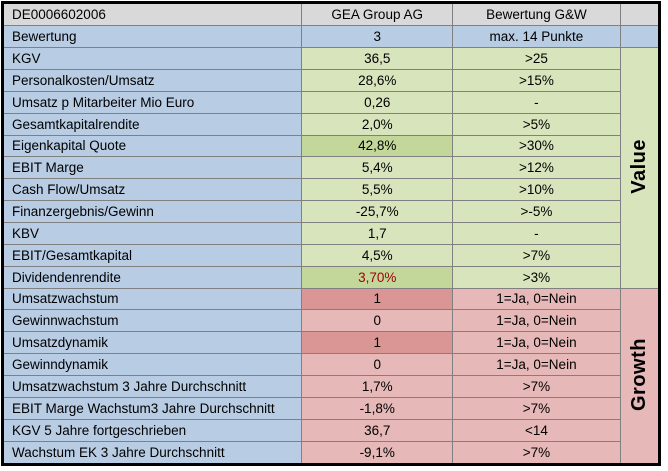  Describe the element at coordinates (536, 190) in the screenshot. I see `criteria-cell: >10%` at that location.